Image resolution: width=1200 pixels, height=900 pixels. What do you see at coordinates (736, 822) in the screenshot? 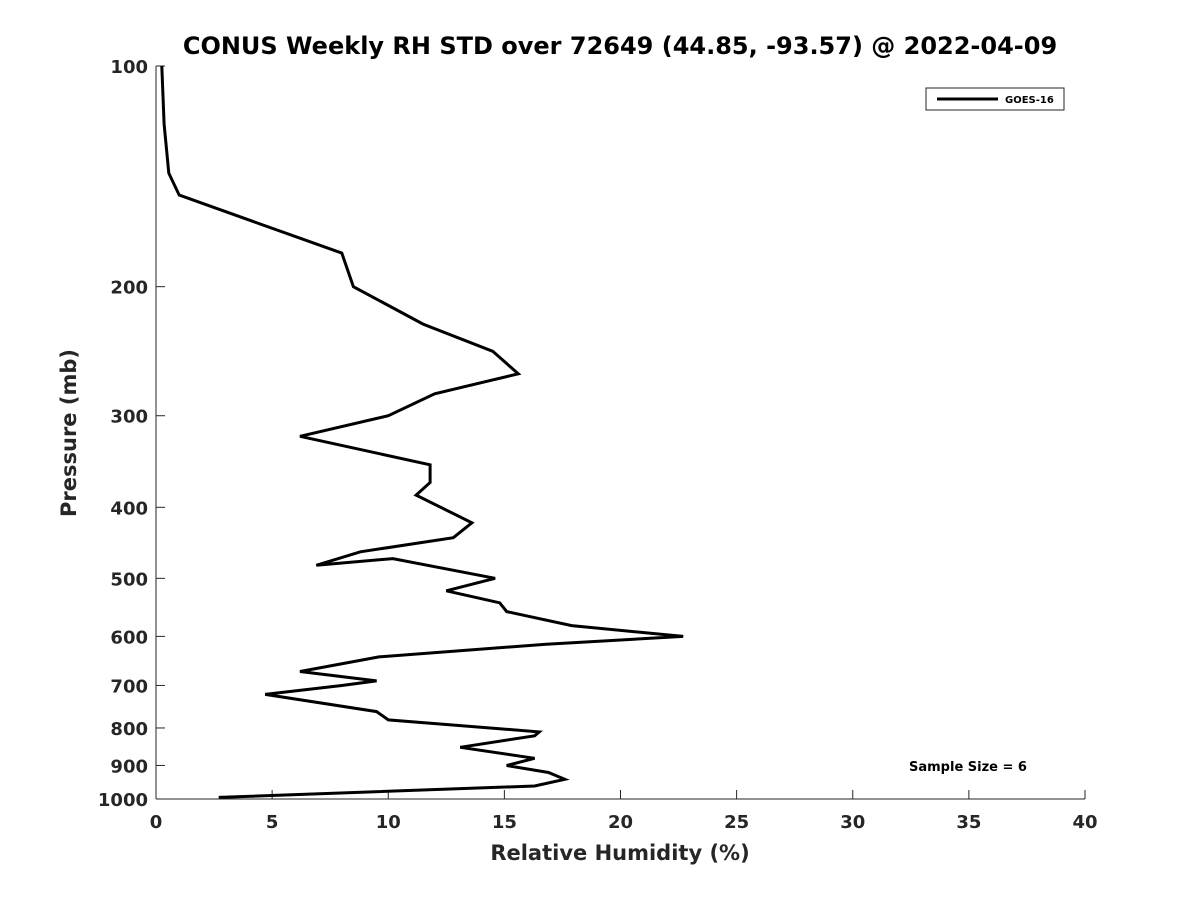
I see `x-tick-label: 25` at bounding box center [736, 822].